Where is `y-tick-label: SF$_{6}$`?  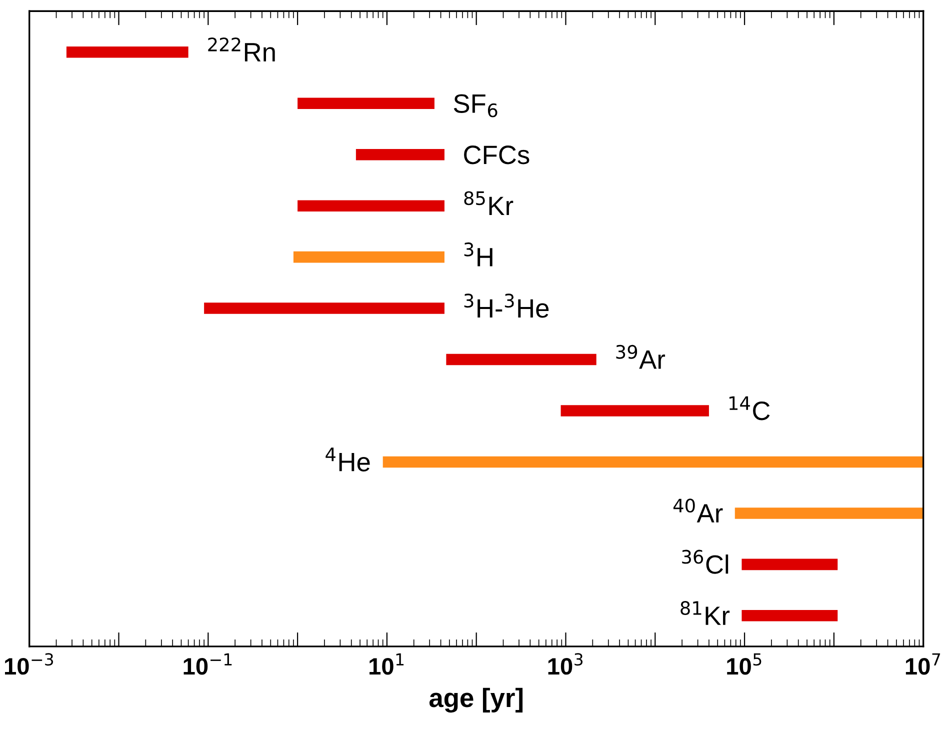
y-tick-label: SF$_{6}$ is located at coordinates (476, 106).